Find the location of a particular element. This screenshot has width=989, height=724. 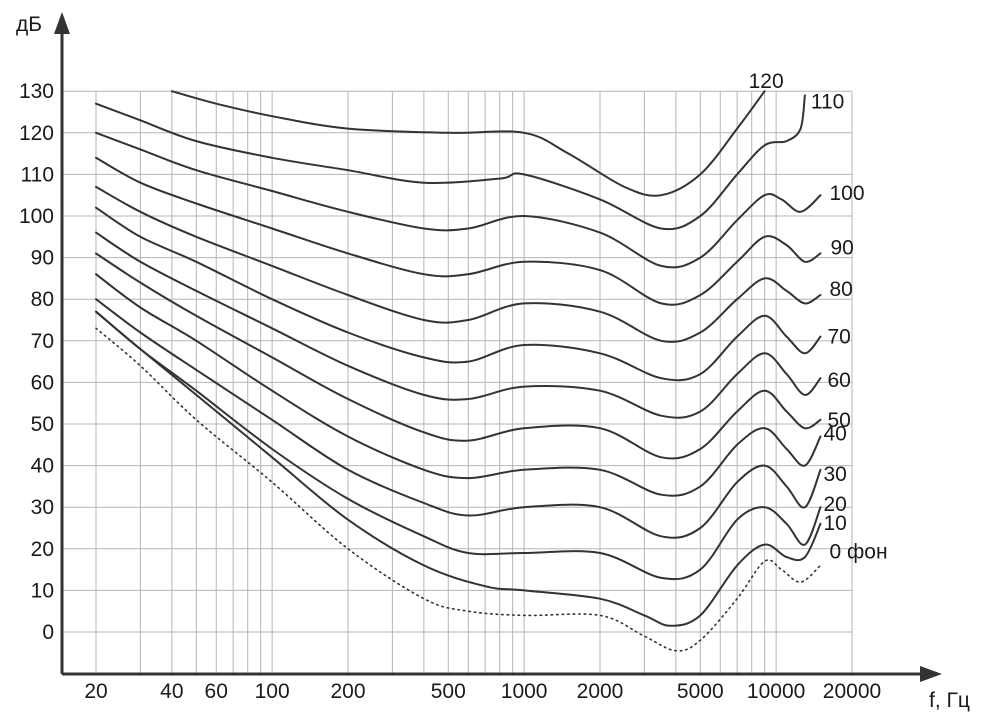

y-tick-label: 70 is located at coordinates (42, 341).